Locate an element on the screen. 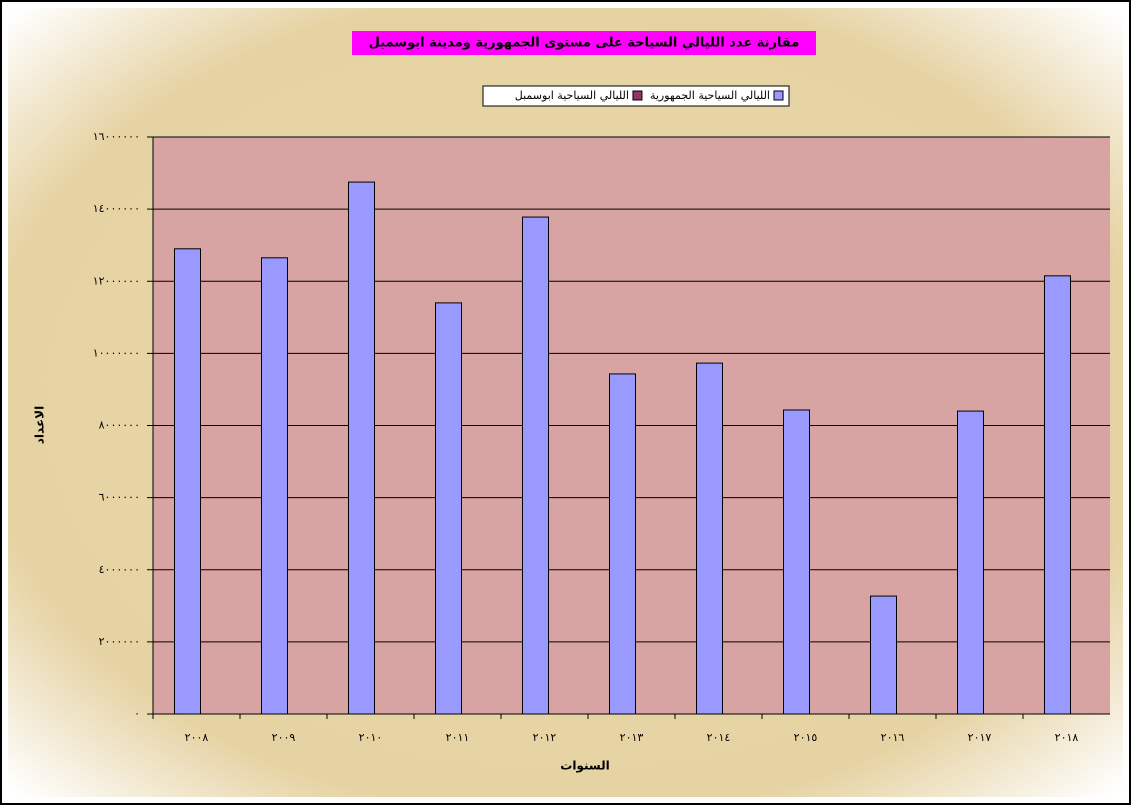 Image resolution: width=1131 pixels, height=805 pixels. title-box is located at coordinates (584, 43).